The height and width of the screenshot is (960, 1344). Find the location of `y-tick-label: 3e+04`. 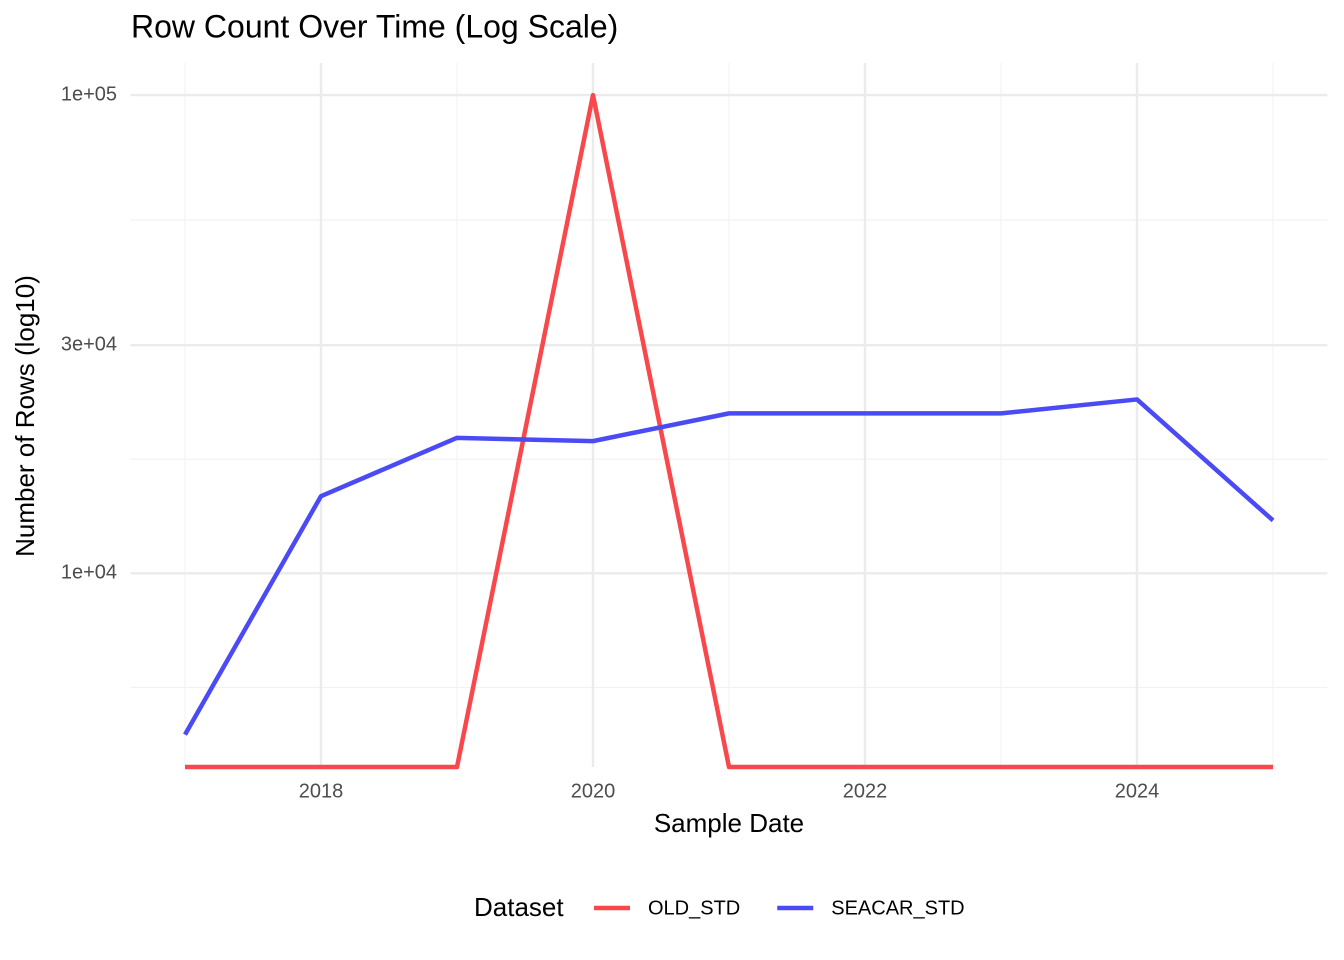

y-tick-label: 3e+04 is located at coordinates (89, 344).